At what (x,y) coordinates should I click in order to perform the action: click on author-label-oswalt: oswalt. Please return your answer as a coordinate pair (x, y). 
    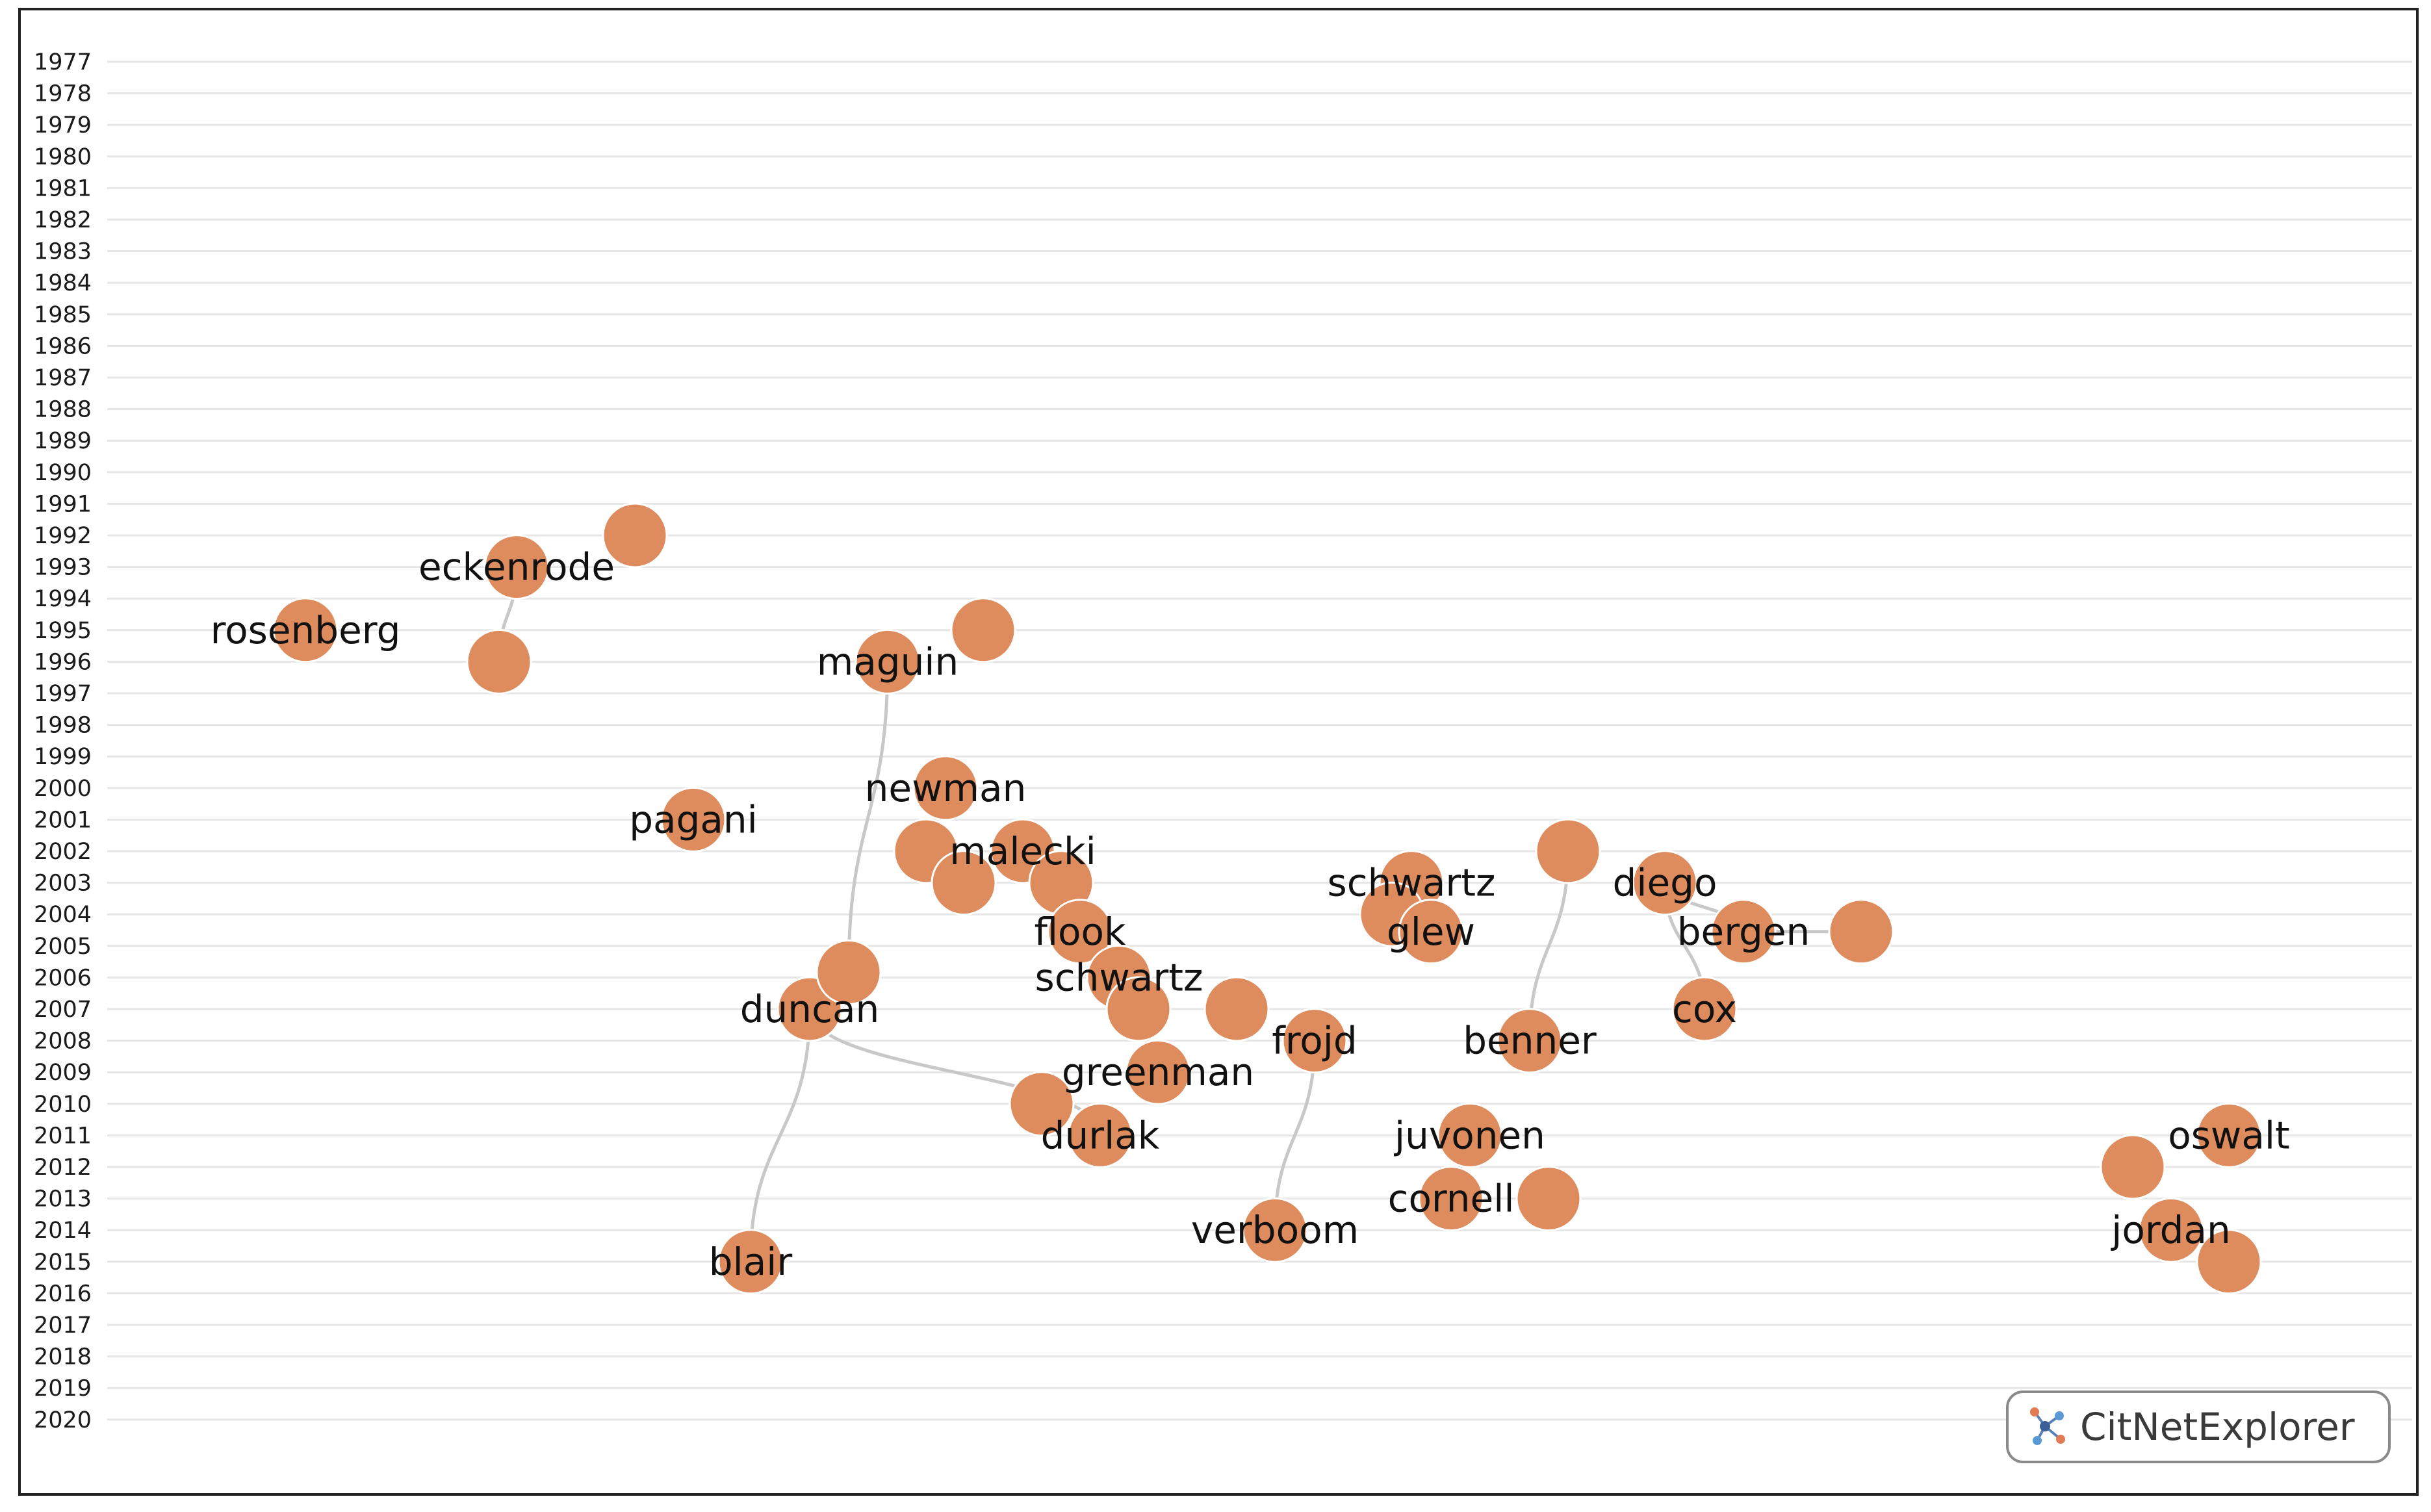
    Looking at the image, I should click on (2229, 1135).